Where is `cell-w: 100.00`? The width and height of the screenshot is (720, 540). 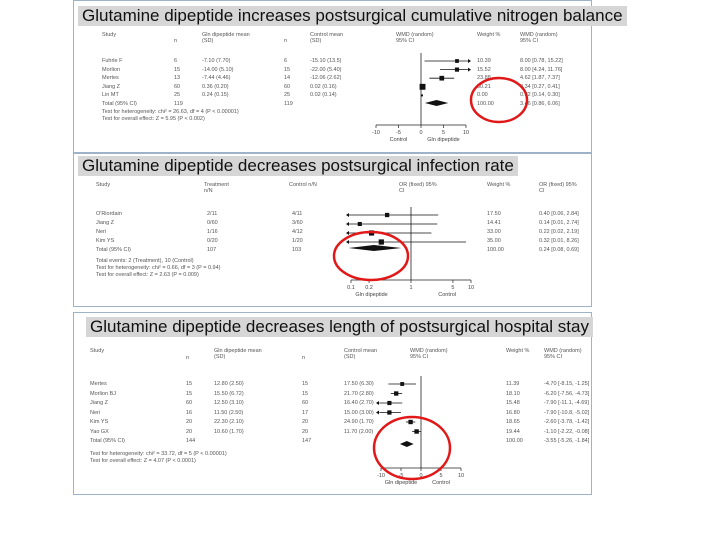 cell-w: 100.00 is located at coordinates (485, 104).